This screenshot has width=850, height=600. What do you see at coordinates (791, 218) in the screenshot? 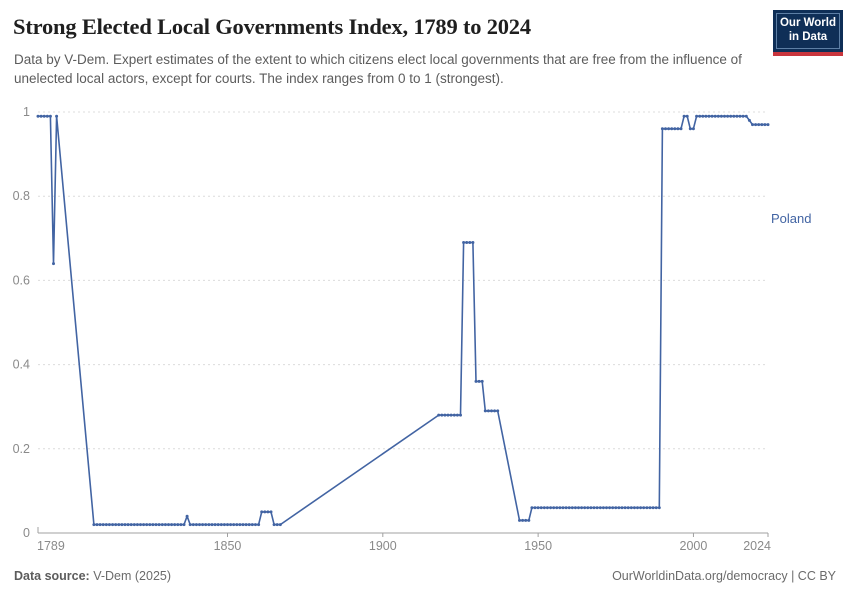
I see `series-label-poland: Poland` at bounding box center [791, 218].